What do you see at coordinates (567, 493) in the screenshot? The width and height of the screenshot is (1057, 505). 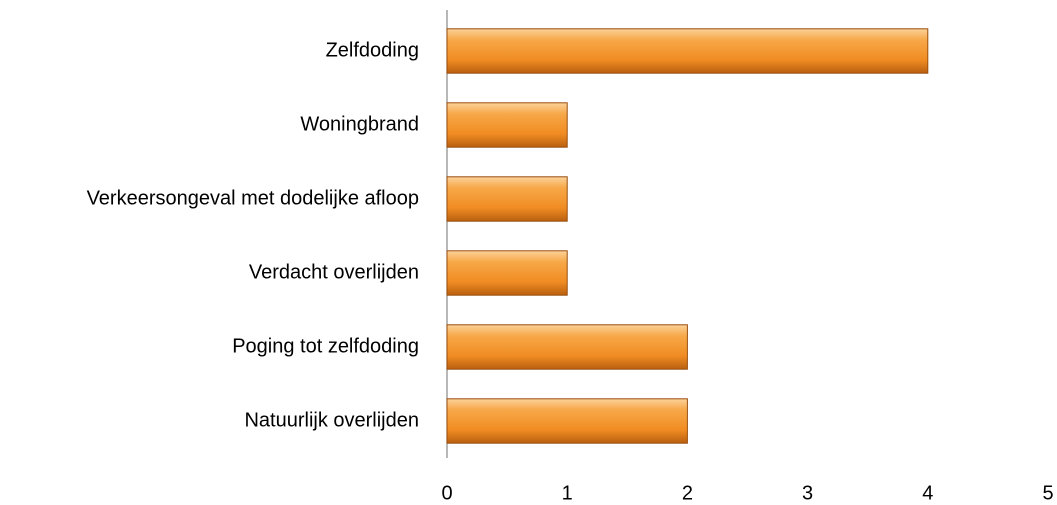 I see `x-tick-label: 1` at bounding box center [567, 493].